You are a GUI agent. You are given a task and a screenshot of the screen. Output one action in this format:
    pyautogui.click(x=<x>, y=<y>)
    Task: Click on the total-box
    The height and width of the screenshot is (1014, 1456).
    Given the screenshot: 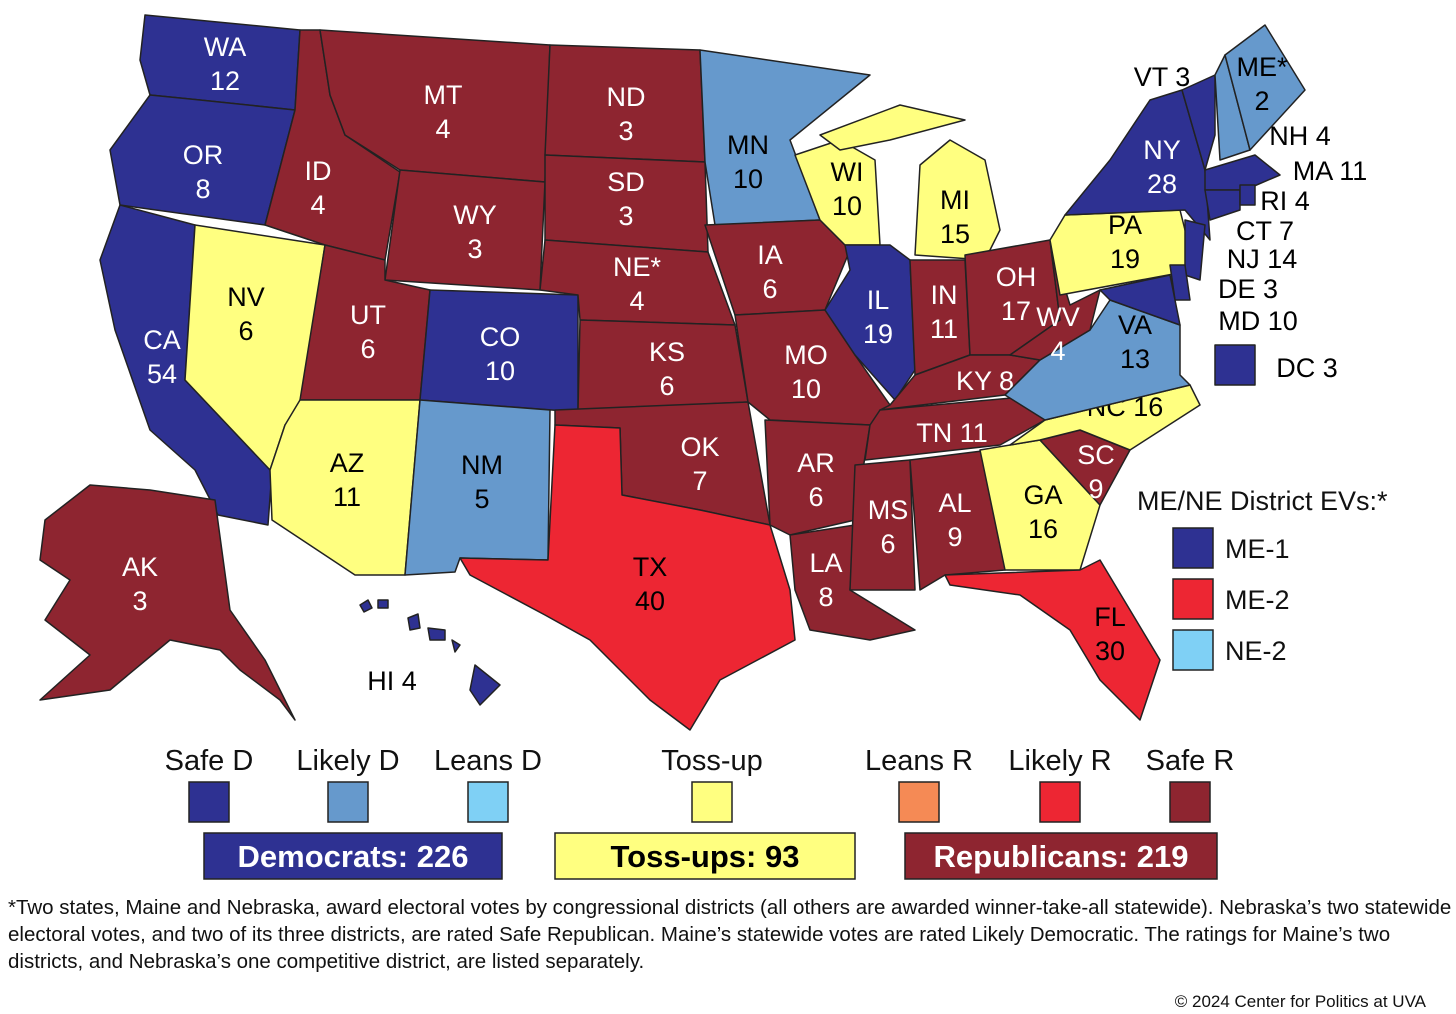 What is the action you would take?
    pyautogui.click(x=353, y=856)
    